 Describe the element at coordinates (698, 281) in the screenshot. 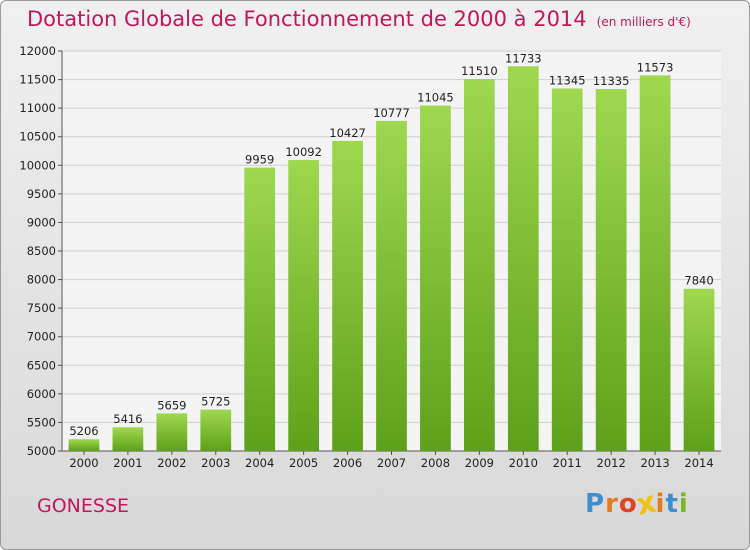

I see `value-label-2014: 7840` at that location.